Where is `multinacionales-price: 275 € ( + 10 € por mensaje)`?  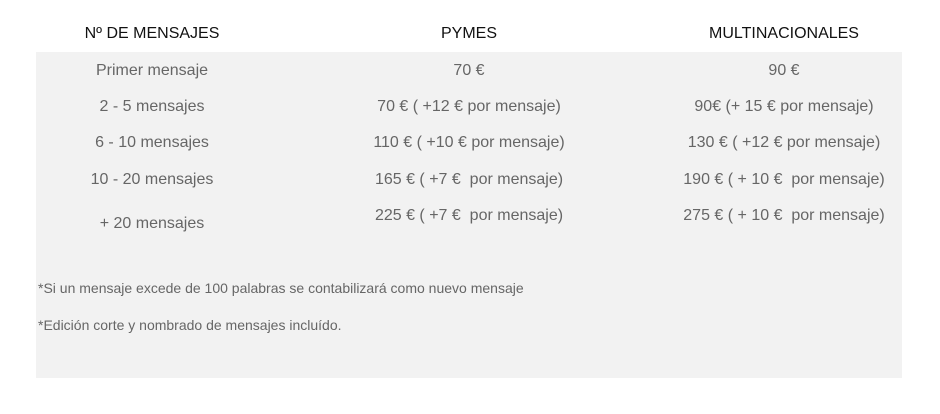 multinacionales-price: 275 € ( + 10 € por mensaje) is located at coordinates (784, 215).